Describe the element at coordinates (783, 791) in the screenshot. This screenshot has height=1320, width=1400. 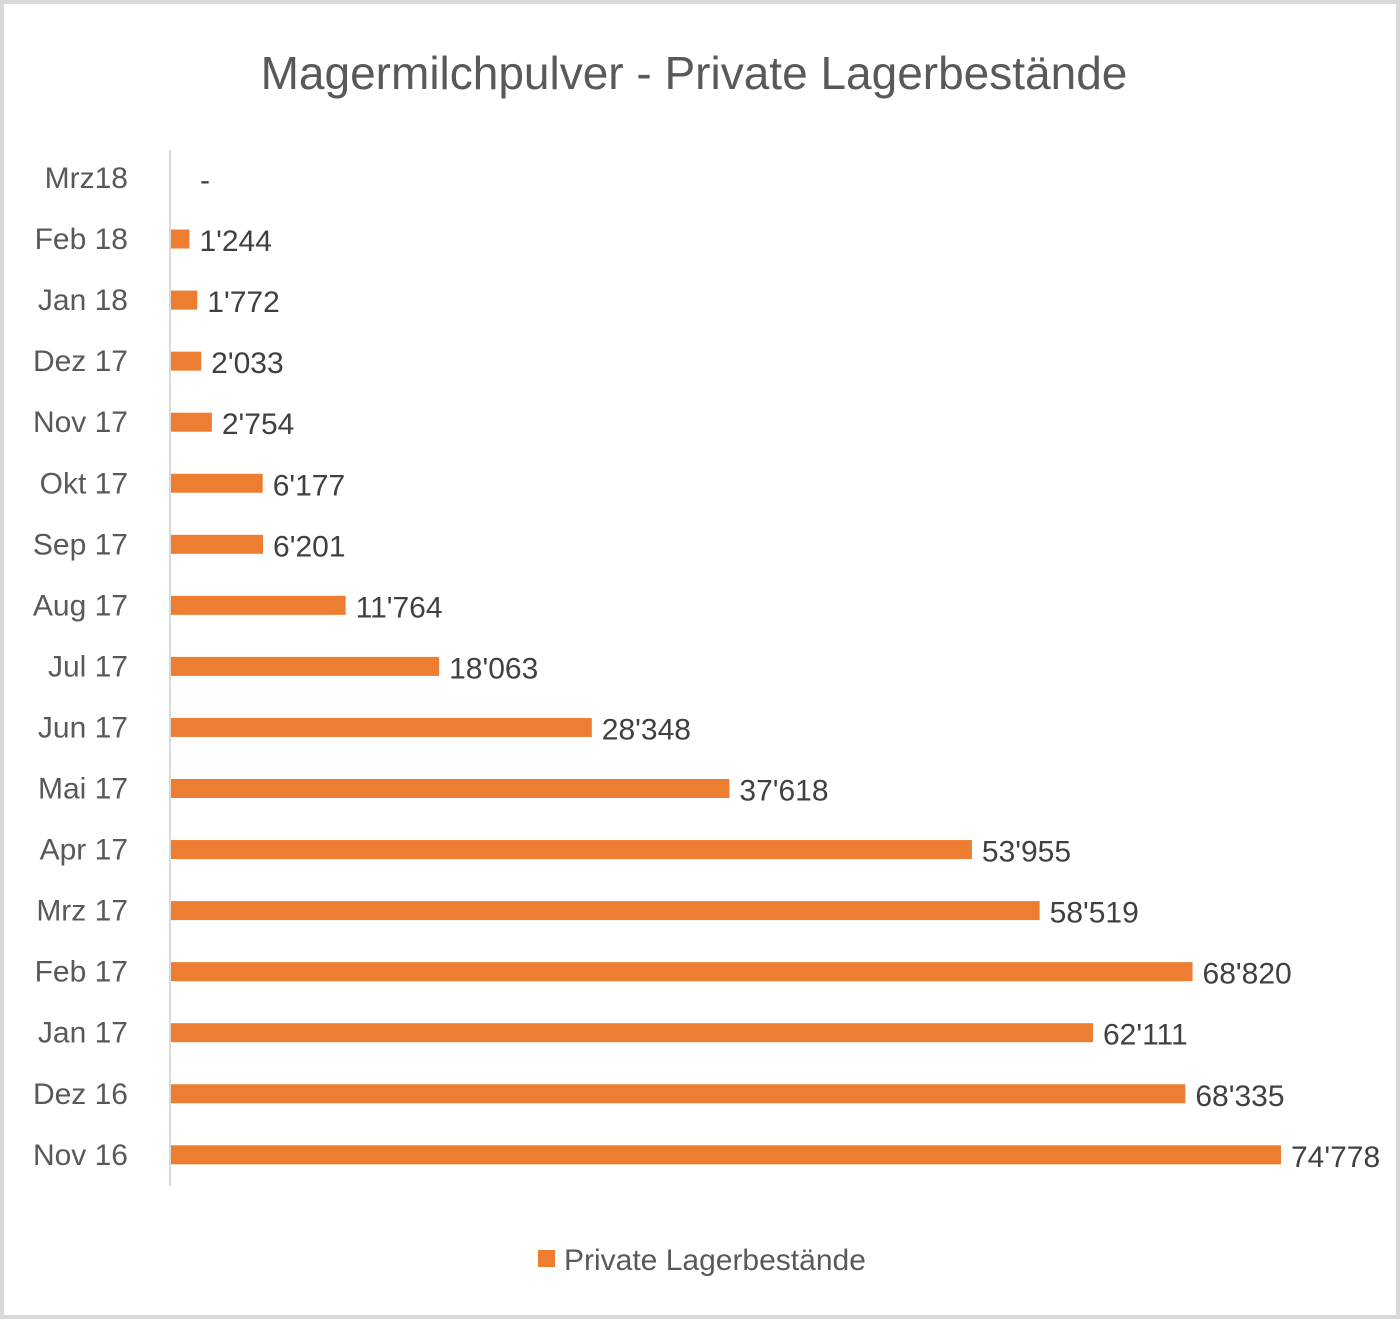
I see `data-label: 37'618` at that location.